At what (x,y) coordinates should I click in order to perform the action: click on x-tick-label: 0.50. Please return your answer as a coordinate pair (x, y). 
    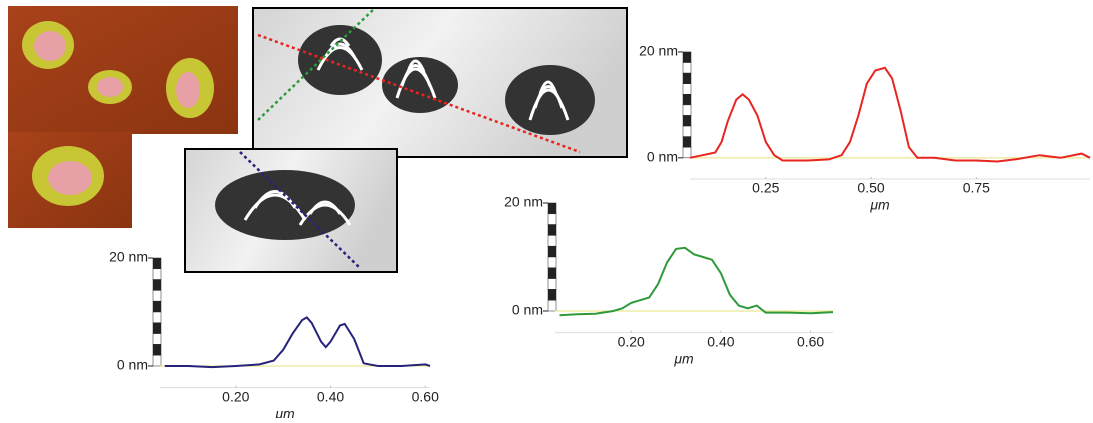
    Looking at the image, I should click on (870, 188).